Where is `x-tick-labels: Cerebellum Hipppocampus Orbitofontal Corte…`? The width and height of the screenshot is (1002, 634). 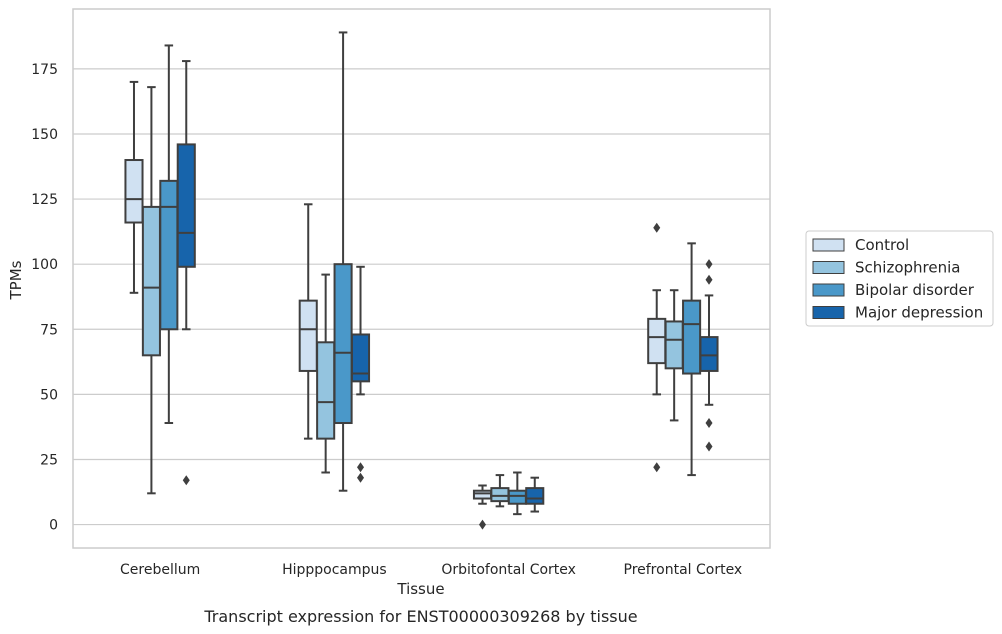 x-tick-labels: Cerebellum Hipppocampus Orbitofontal Corte… is located at coordinates (431, 570).